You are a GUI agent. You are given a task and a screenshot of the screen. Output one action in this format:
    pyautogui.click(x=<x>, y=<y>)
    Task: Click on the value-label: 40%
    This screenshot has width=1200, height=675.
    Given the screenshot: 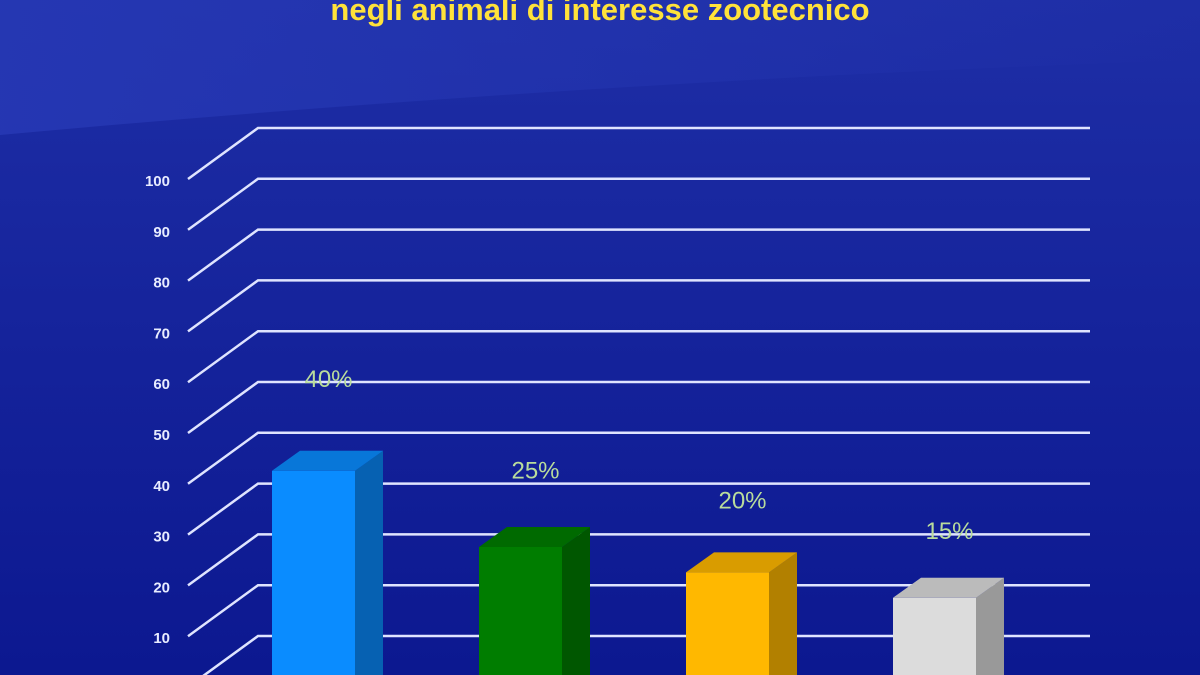 What is the action you would take?
    pyautogui.click(x=328, y=379)
    